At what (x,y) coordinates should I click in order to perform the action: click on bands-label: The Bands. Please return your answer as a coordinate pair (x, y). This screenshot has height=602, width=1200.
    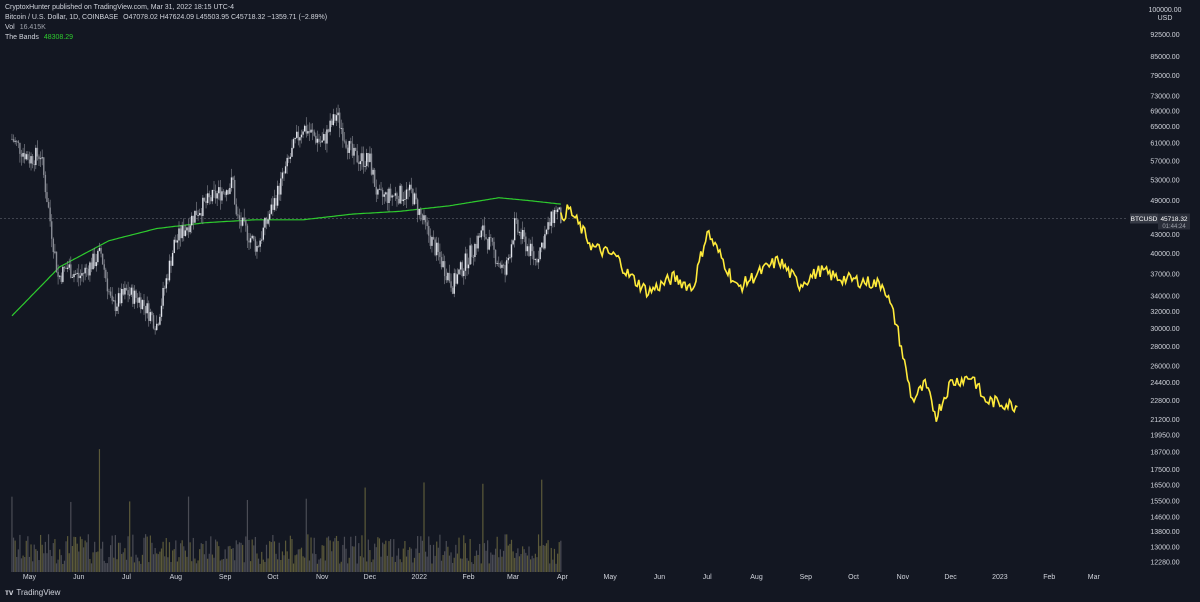
    Looking at the image, I should click on (22, 37).